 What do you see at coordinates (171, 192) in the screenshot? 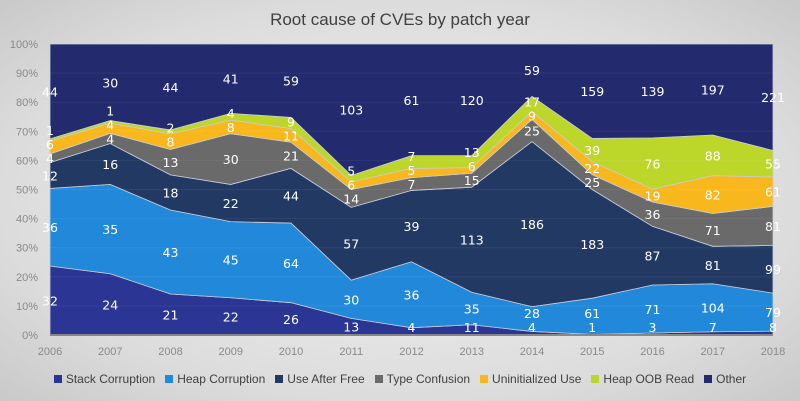
I see `data-label: 18` at bounding box center [171, 192].